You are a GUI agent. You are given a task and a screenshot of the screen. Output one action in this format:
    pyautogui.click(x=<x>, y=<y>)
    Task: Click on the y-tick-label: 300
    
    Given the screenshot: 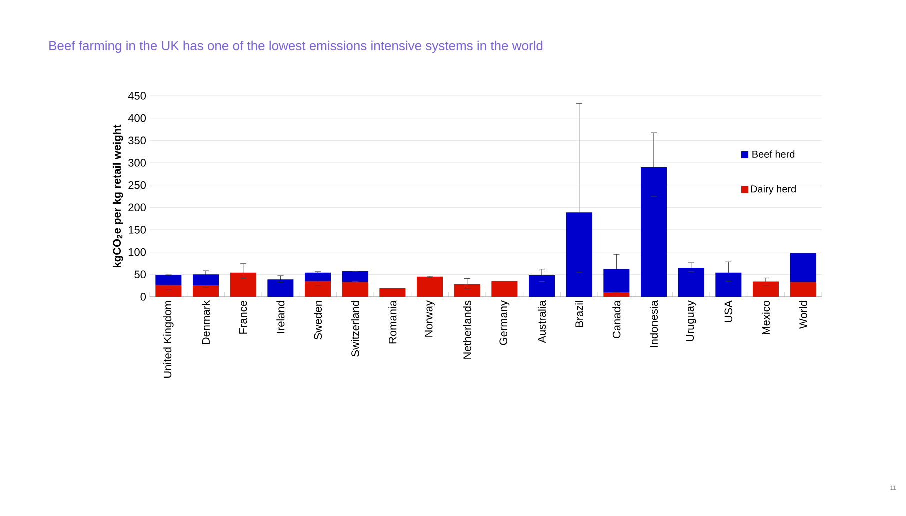 What is the action you would take?
    pyautogui.click(x=137, y=163)
    